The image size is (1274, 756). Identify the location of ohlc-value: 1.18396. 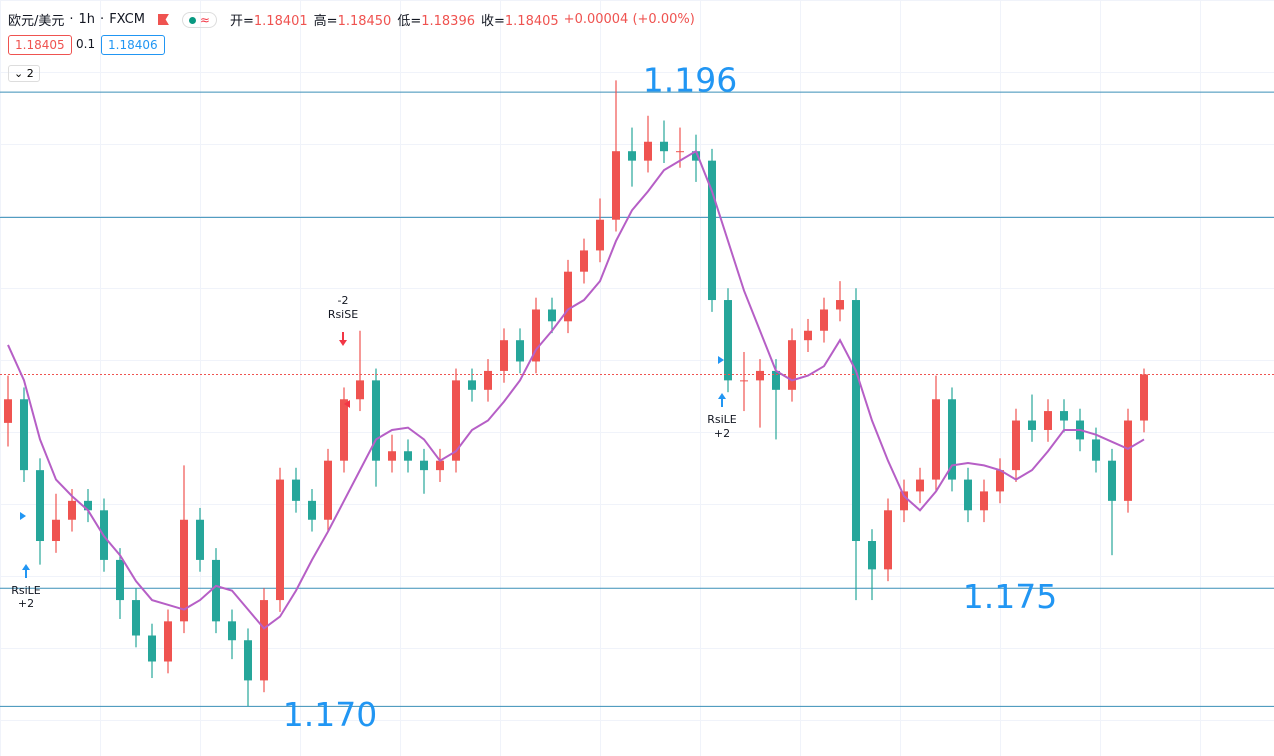
(448, 21).